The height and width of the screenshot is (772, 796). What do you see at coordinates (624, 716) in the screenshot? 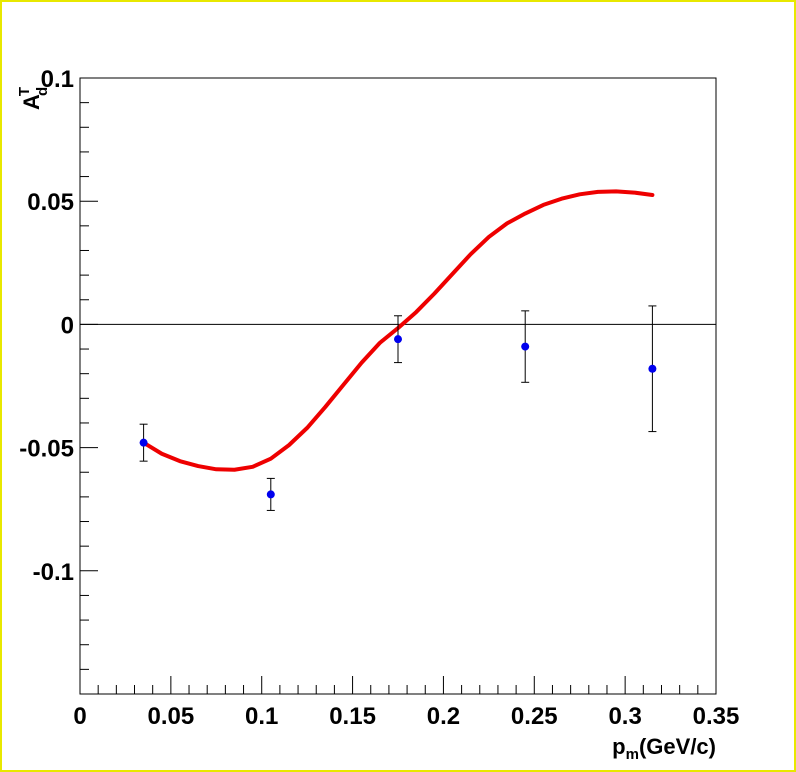
I see `x-tick-label: 0.3` at bounding box center [624, 716].